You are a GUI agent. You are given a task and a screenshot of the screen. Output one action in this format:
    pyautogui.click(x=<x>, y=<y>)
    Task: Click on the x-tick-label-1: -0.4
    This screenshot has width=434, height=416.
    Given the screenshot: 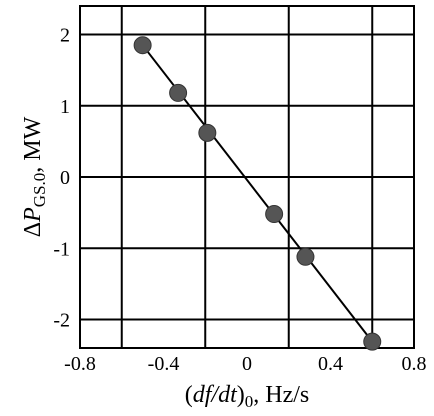 What is the action you would take?
    pyautogui.click(x=164, y=364)
    